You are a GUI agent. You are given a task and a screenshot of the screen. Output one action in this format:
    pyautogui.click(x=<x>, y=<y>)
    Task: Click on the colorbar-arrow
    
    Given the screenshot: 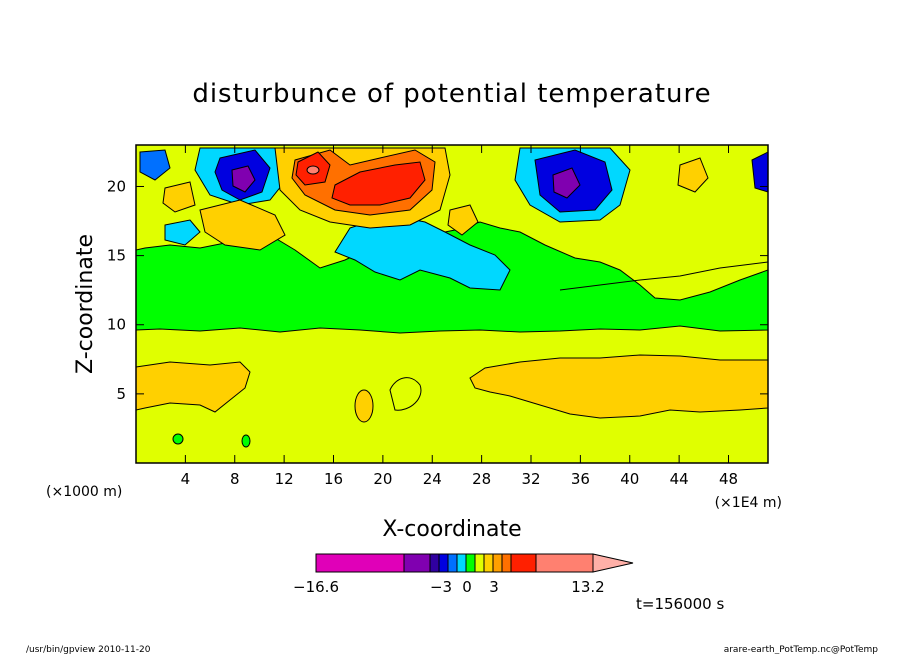 What is the action you would take?
    pyautogui.click(x=613, y=563)
    